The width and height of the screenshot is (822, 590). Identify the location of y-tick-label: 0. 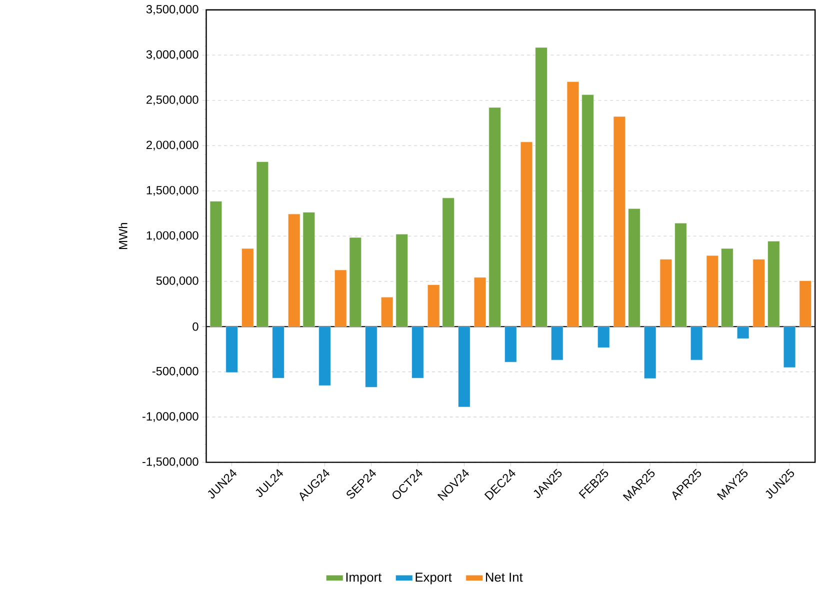
(195, 326).